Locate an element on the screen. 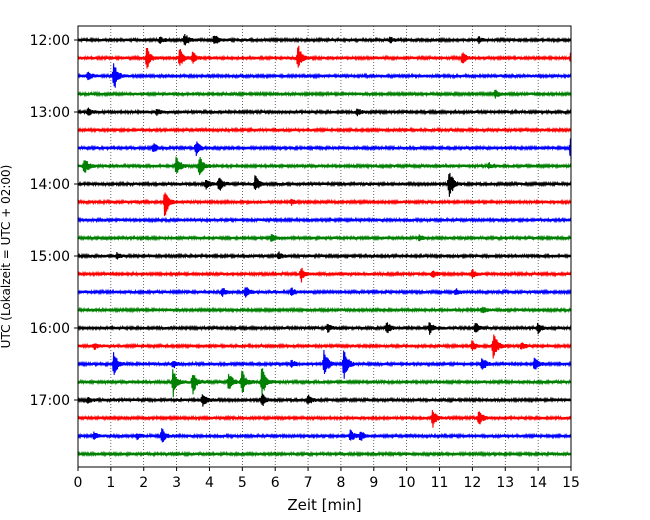 This screenshot has width=650, height=520. x-tick-label: 3 is located at coordinates (176, 483).